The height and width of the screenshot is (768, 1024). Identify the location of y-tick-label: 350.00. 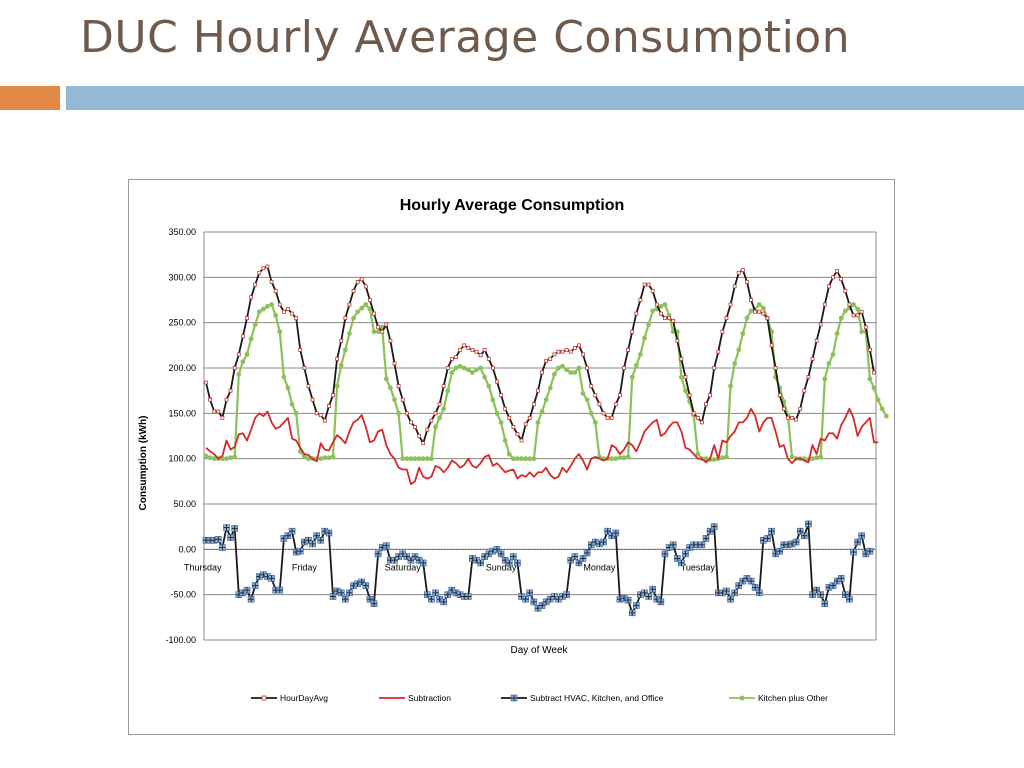
(182, 232).